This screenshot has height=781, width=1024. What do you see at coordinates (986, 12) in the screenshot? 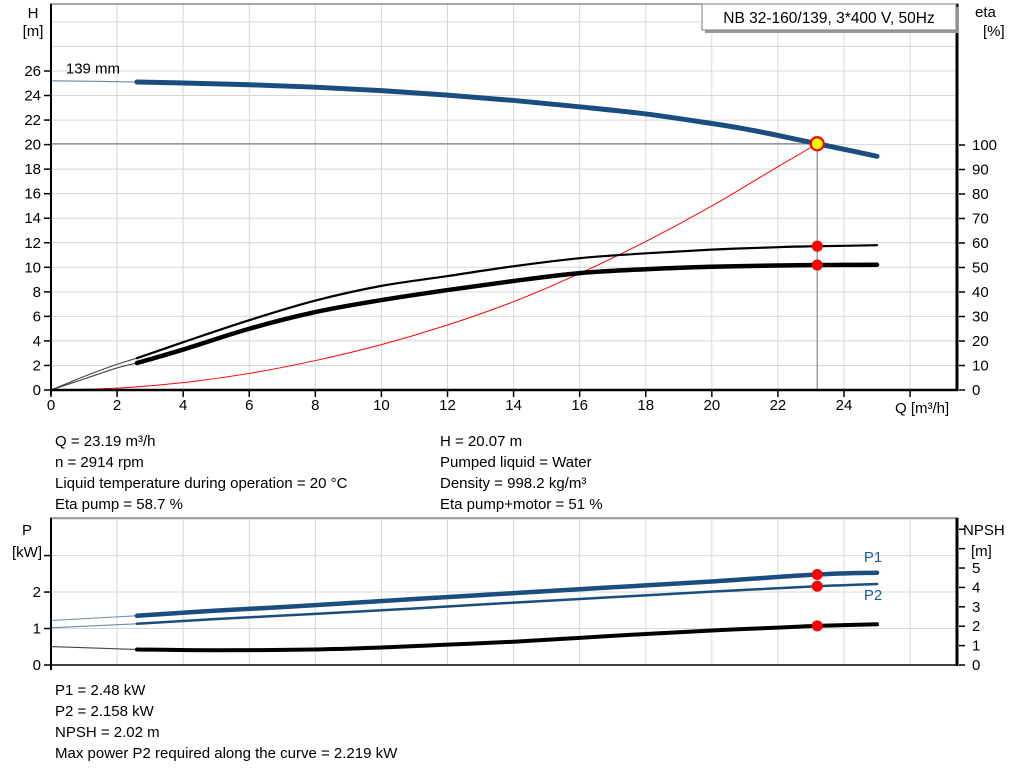
I see `y-right-axis-title: eta` at bounding box center [986, 12].